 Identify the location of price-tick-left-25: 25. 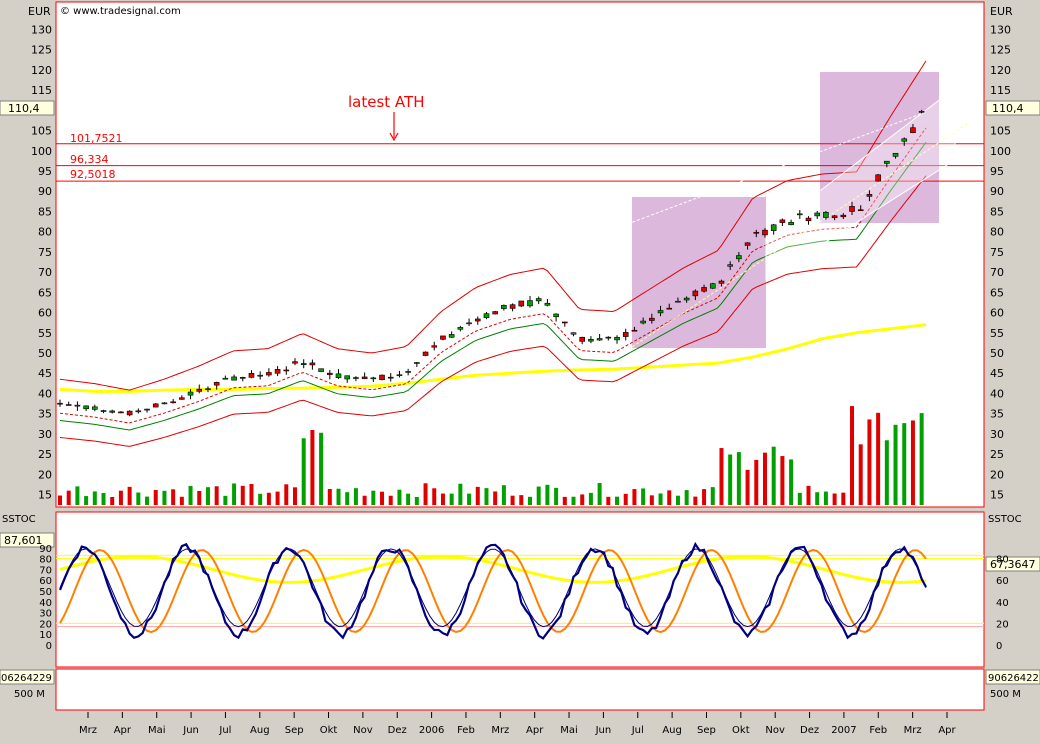
(45, 454).